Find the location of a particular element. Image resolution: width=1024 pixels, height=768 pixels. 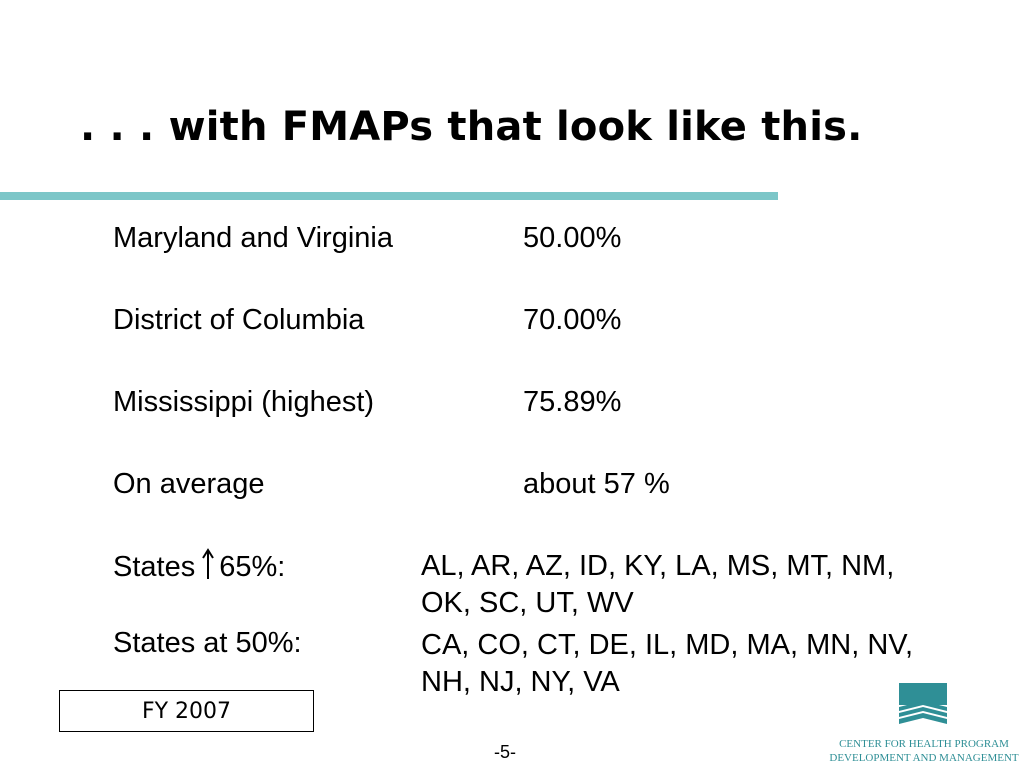

states-above-label: States 65%: is located at coordinates (199, 566).